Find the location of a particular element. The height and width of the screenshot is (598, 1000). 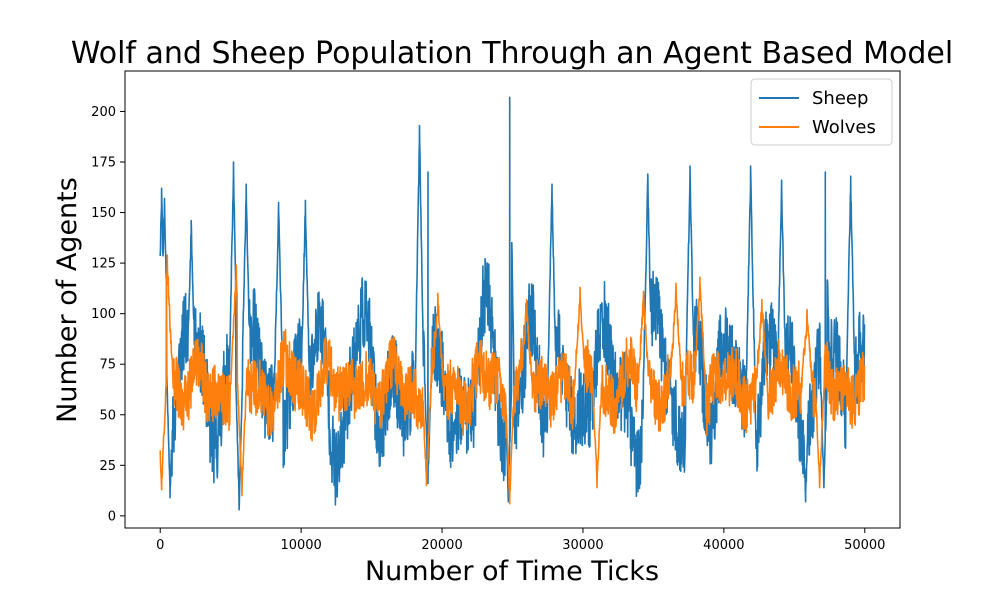

legend-box is located at coordinates (821, 112).